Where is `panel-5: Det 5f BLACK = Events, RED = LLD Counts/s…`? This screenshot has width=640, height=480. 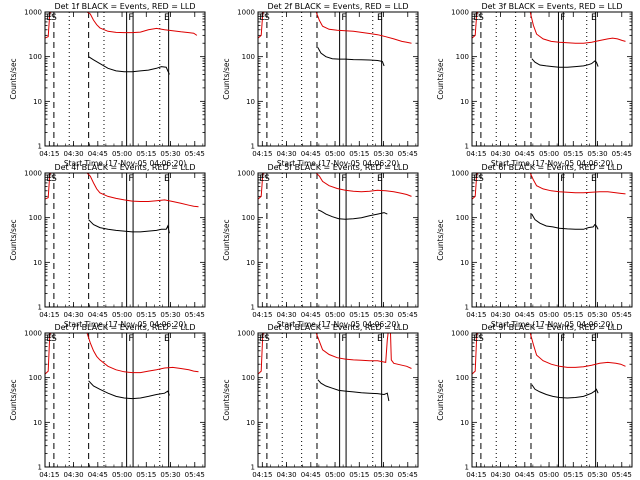 panel-5: Det 5f BLACK = Events, RED = LLD Counts/s… is located at coordinates (320, 246).